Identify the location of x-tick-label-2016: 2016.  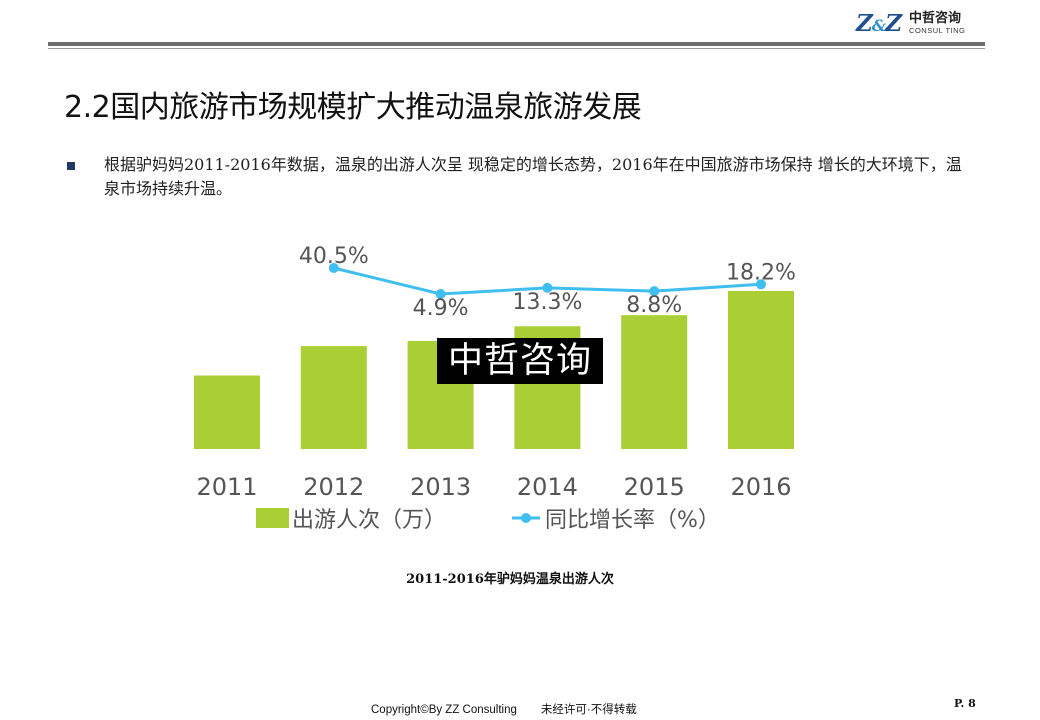
(760, 487).